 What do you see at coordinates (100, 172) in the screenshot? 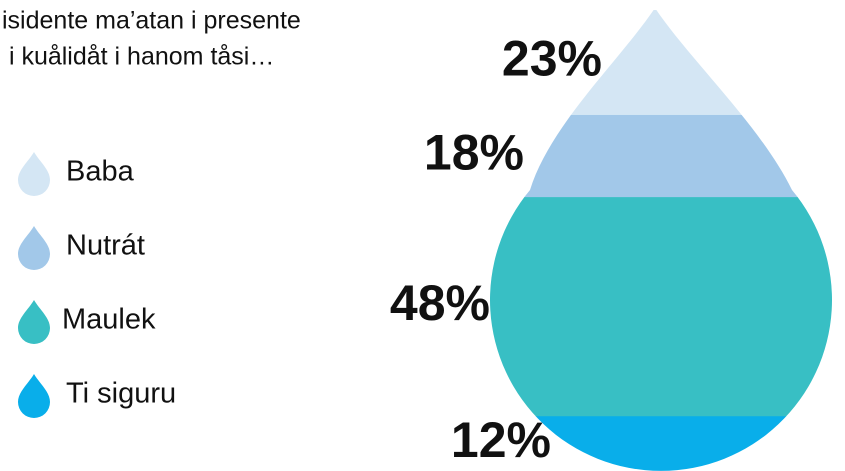
I see `legend-label: Baba` at bounding box center [100, 172].